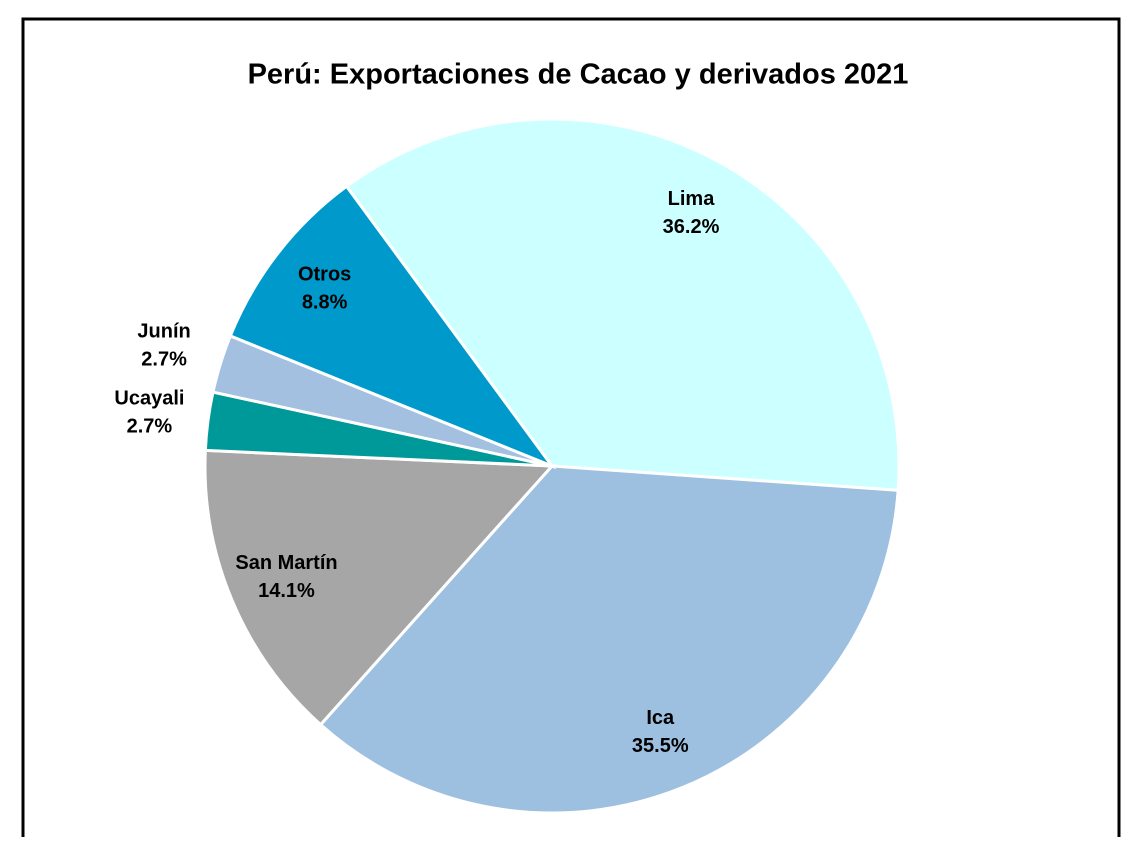 This screenshot has width=1122, height=842. I want to click on category-label: Ucayali, so click(149, 399).